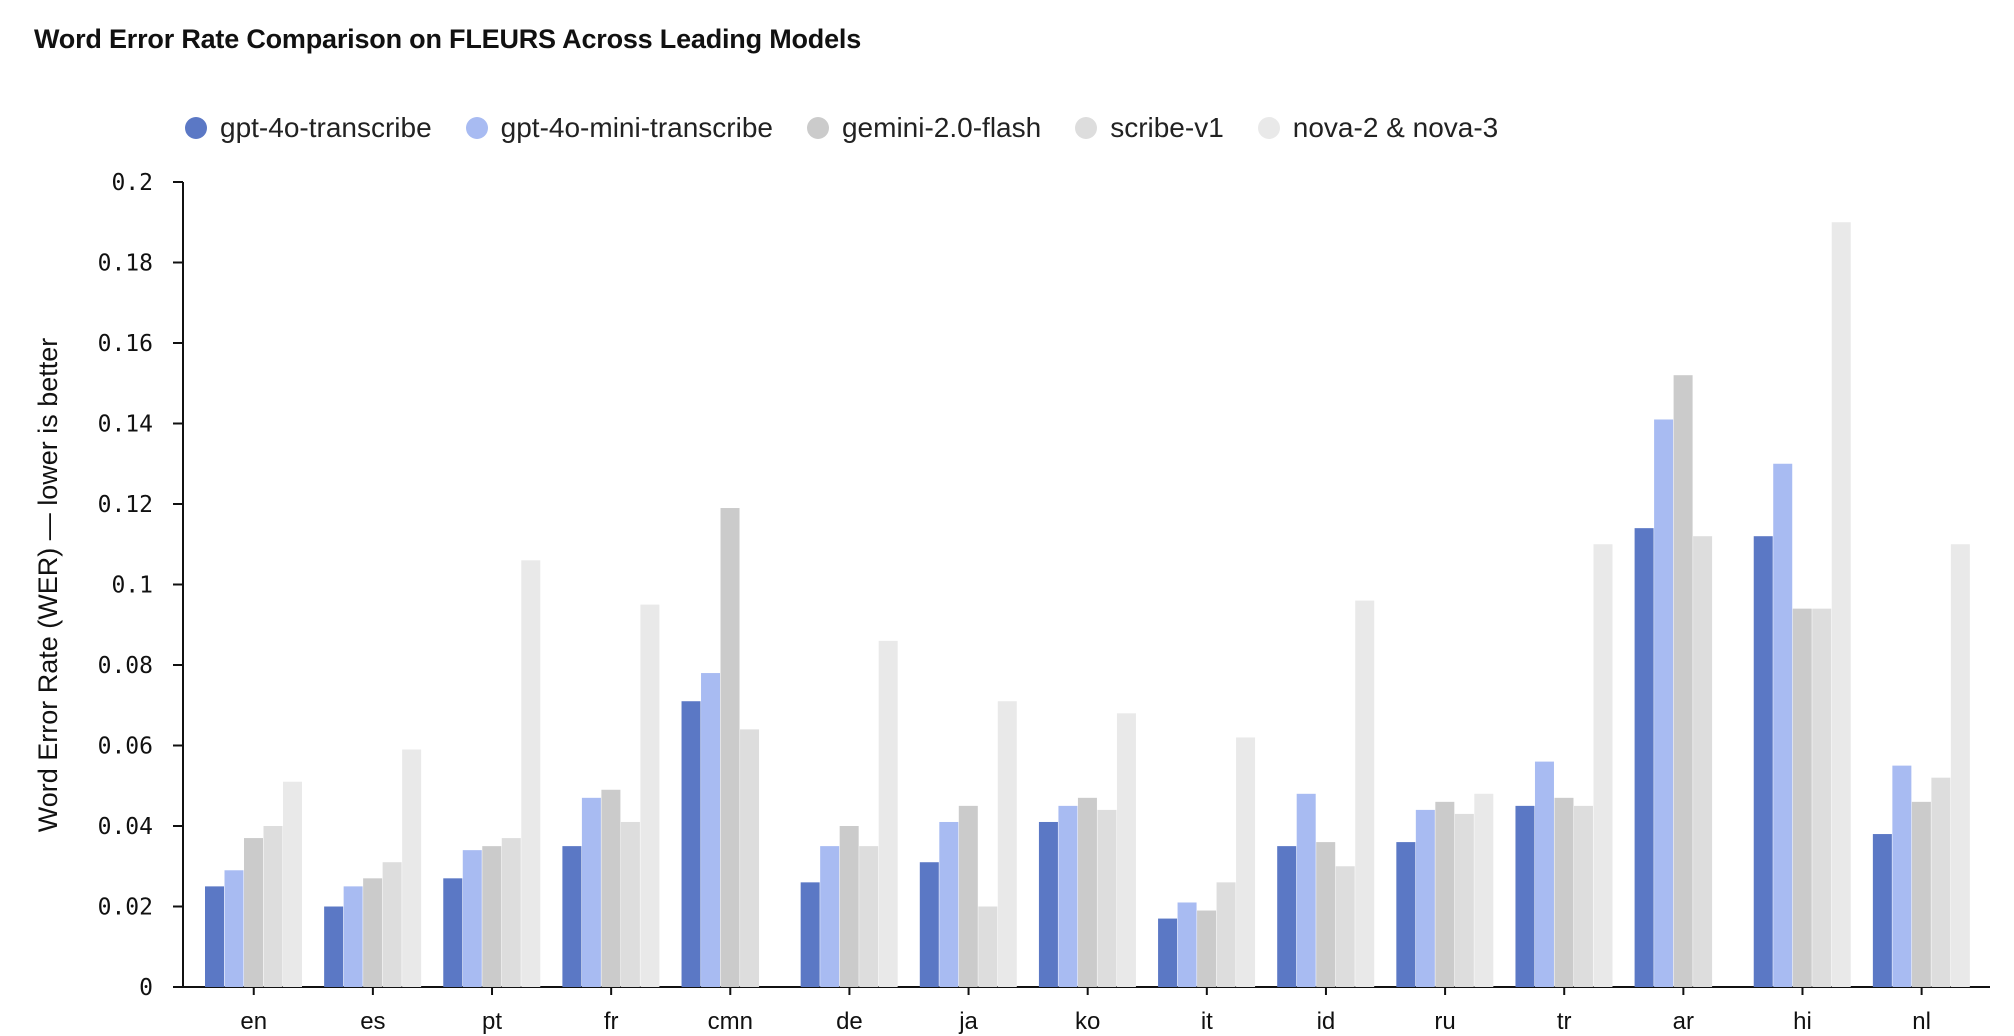 The image size is (2014, 1036). I want to click on bar-cmn-gemini-2-0-flash, so click(730, 747).